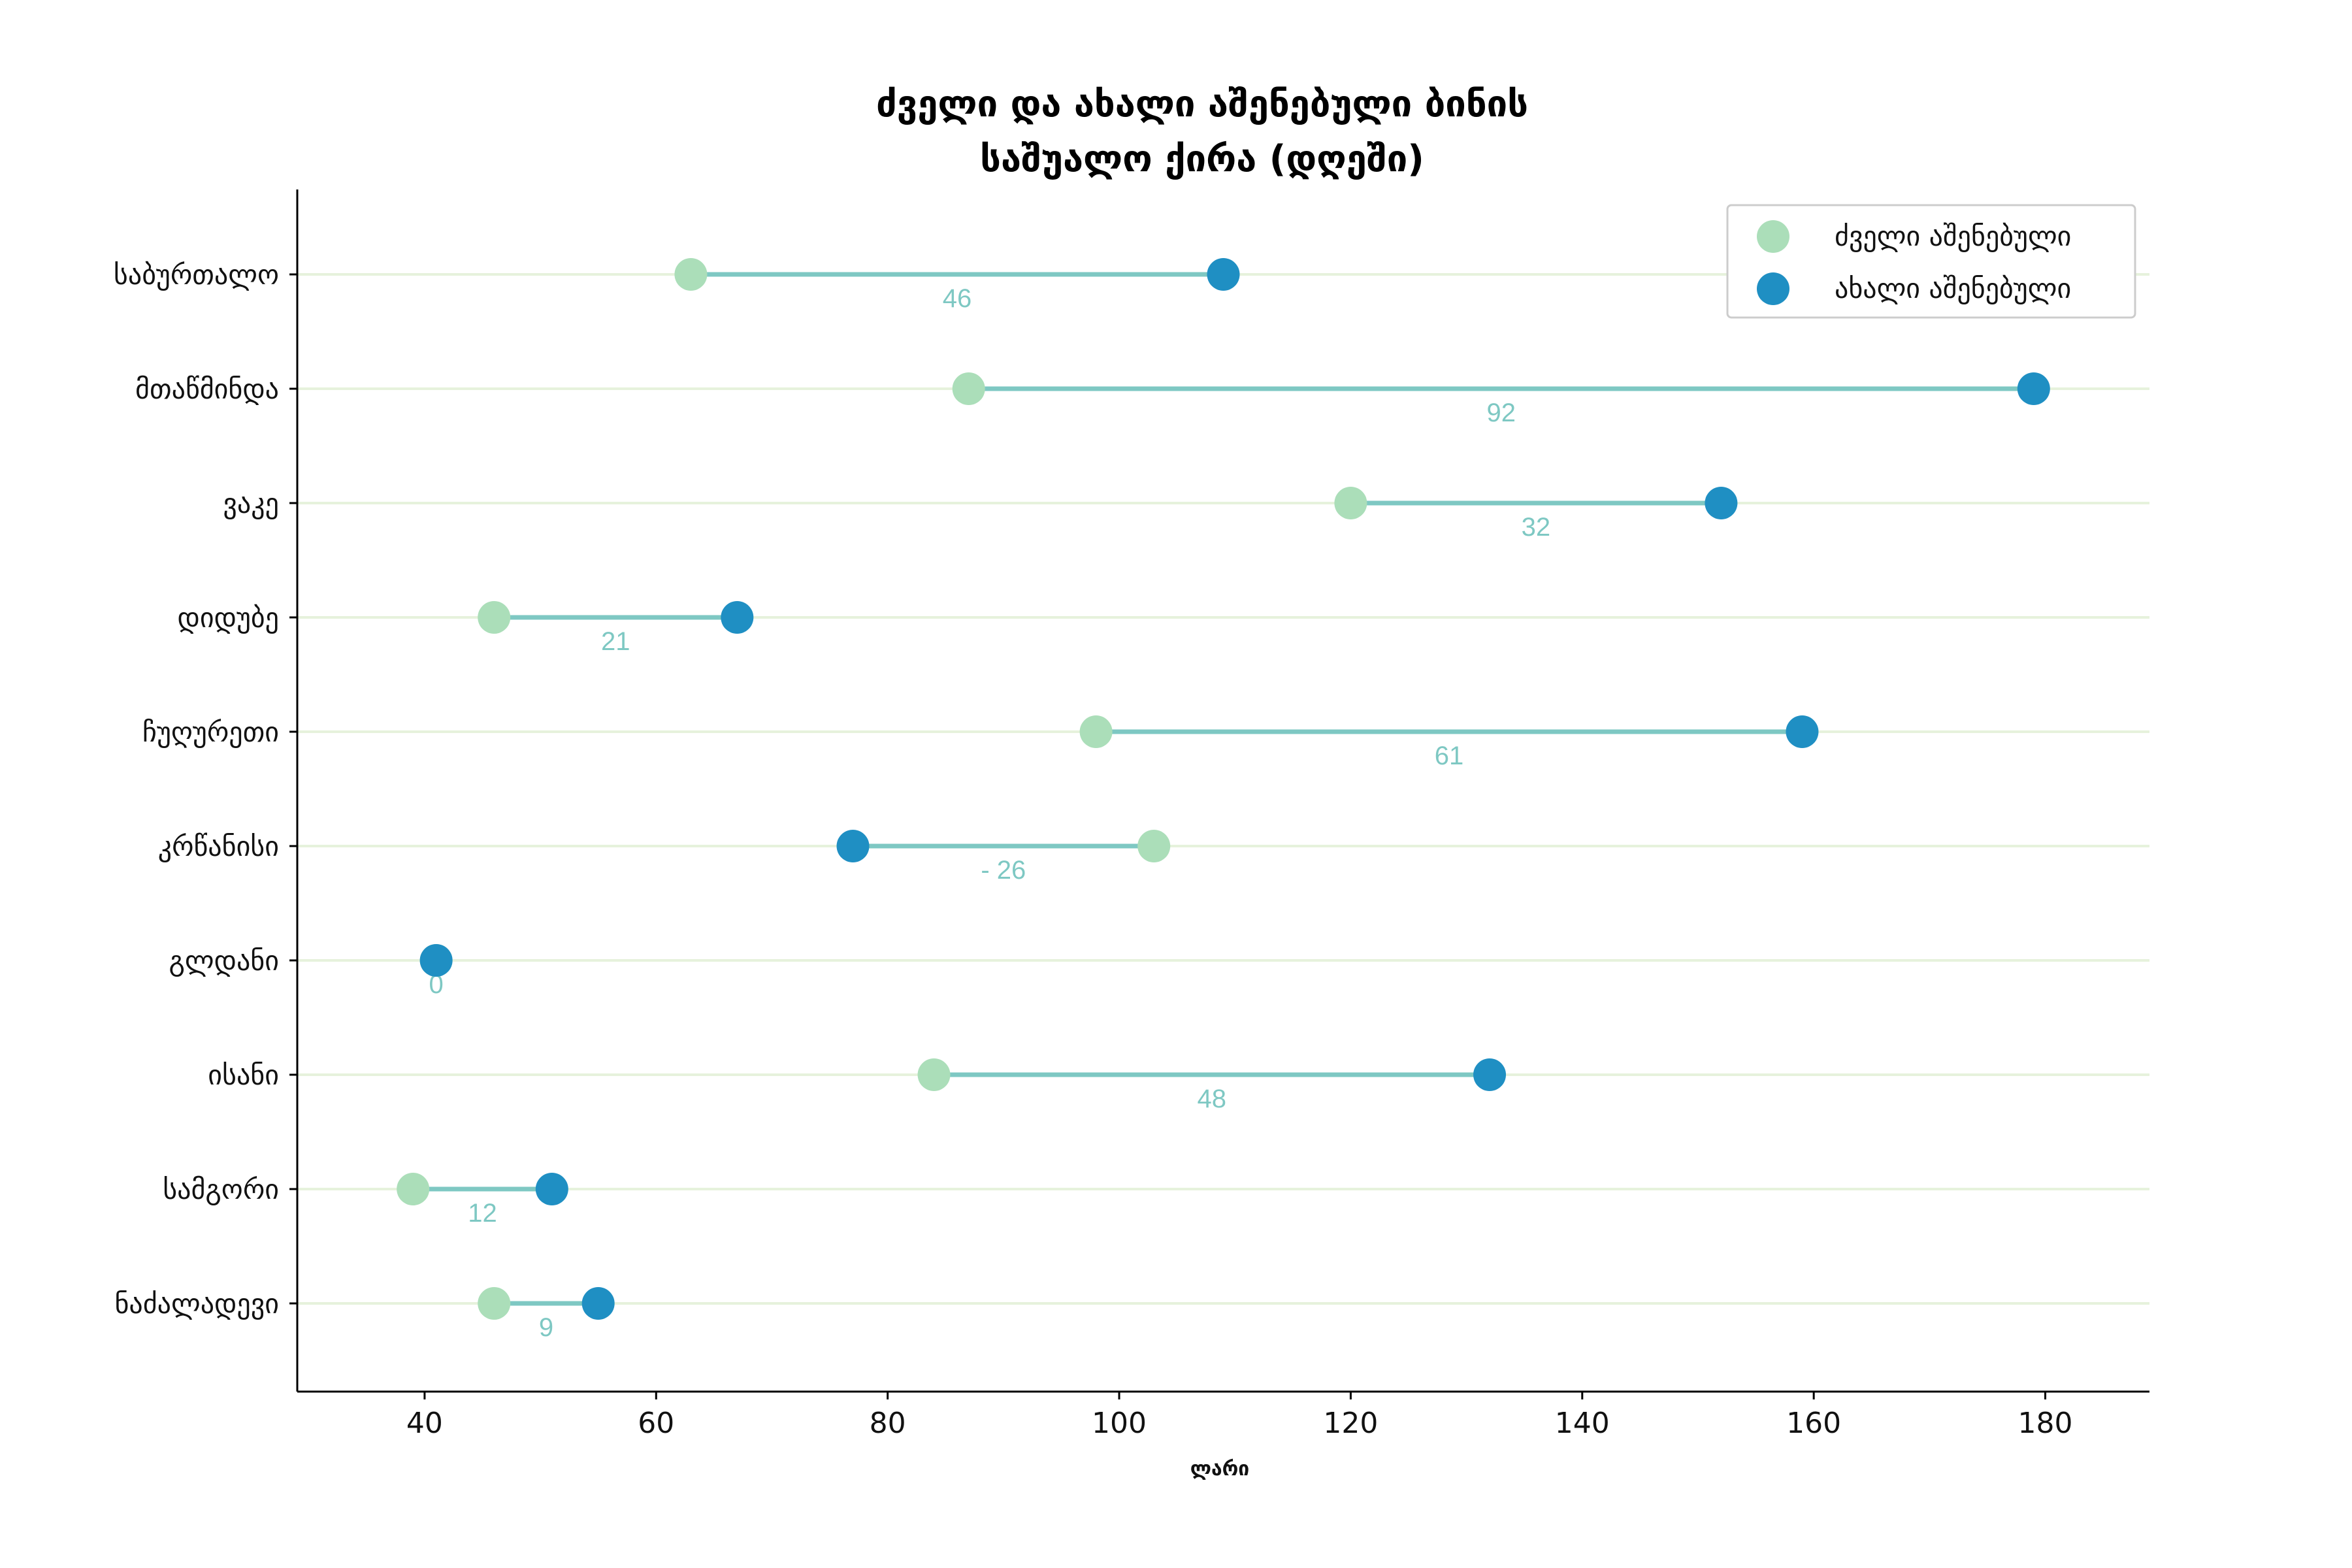  Describe the element at coordinates (957, 298) in the screenshot. I see `difference-label: 46` at that location.